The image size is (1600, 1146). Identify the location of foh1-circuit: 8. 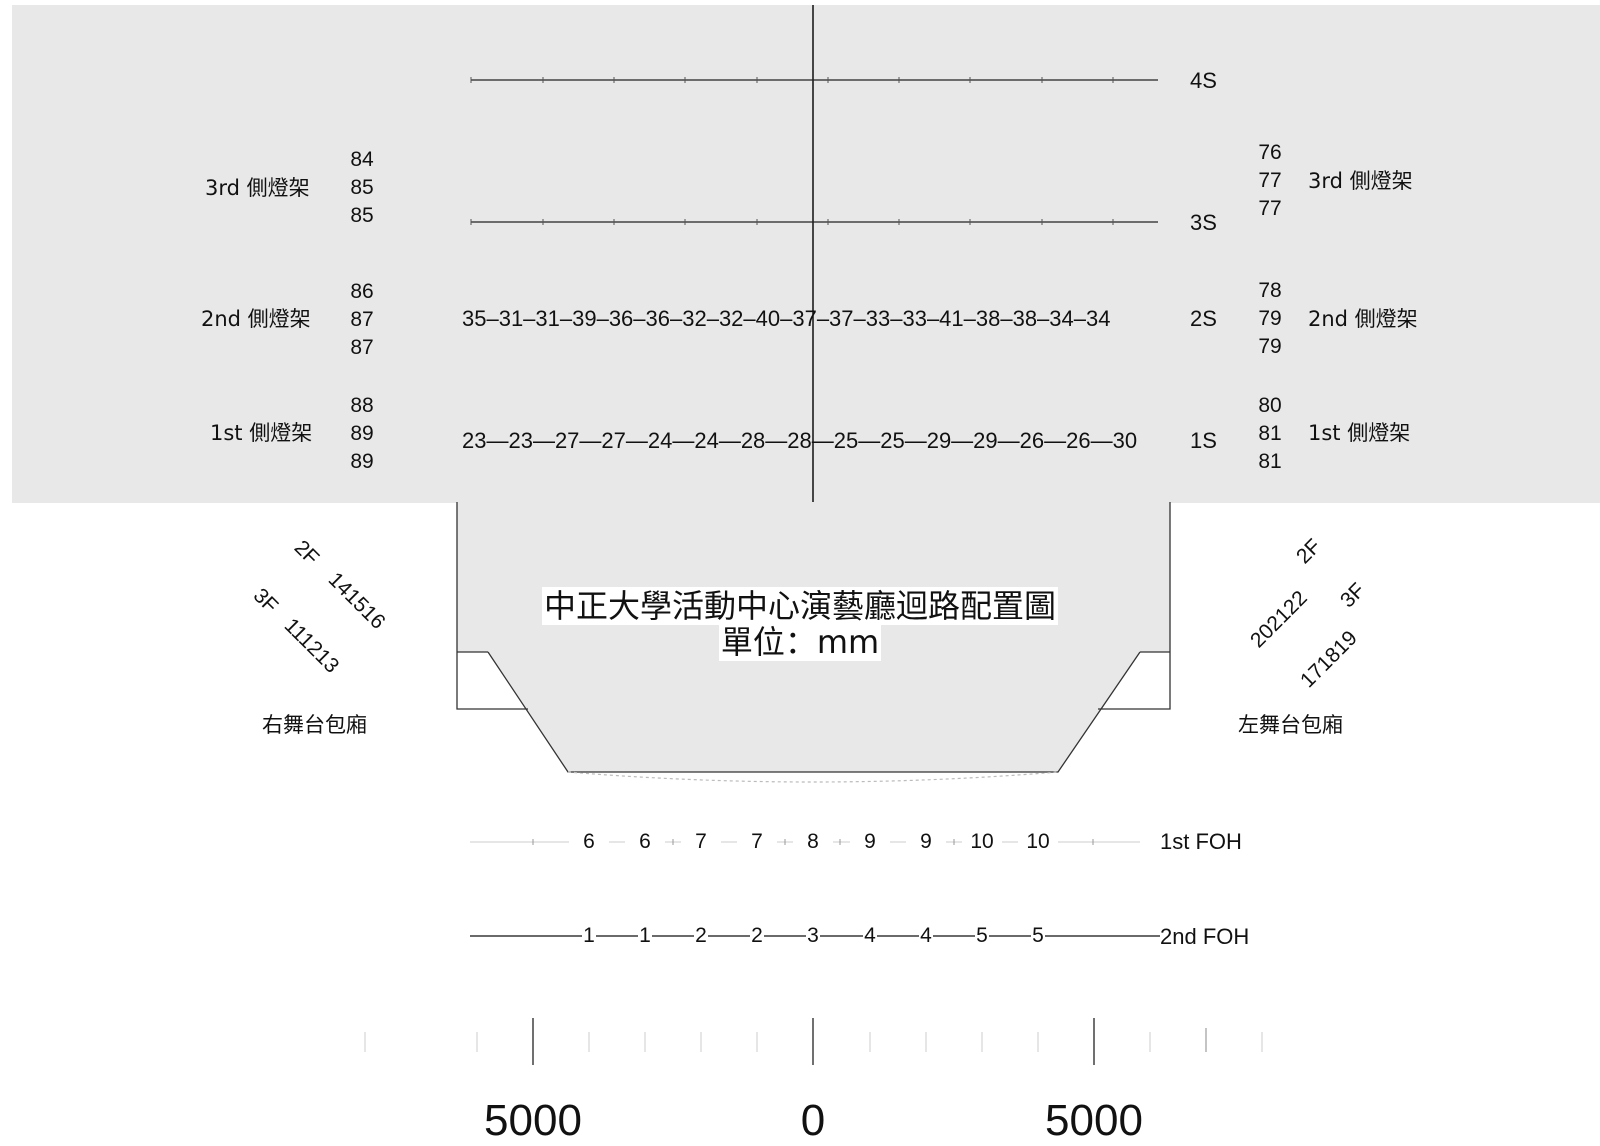
(813, 842).